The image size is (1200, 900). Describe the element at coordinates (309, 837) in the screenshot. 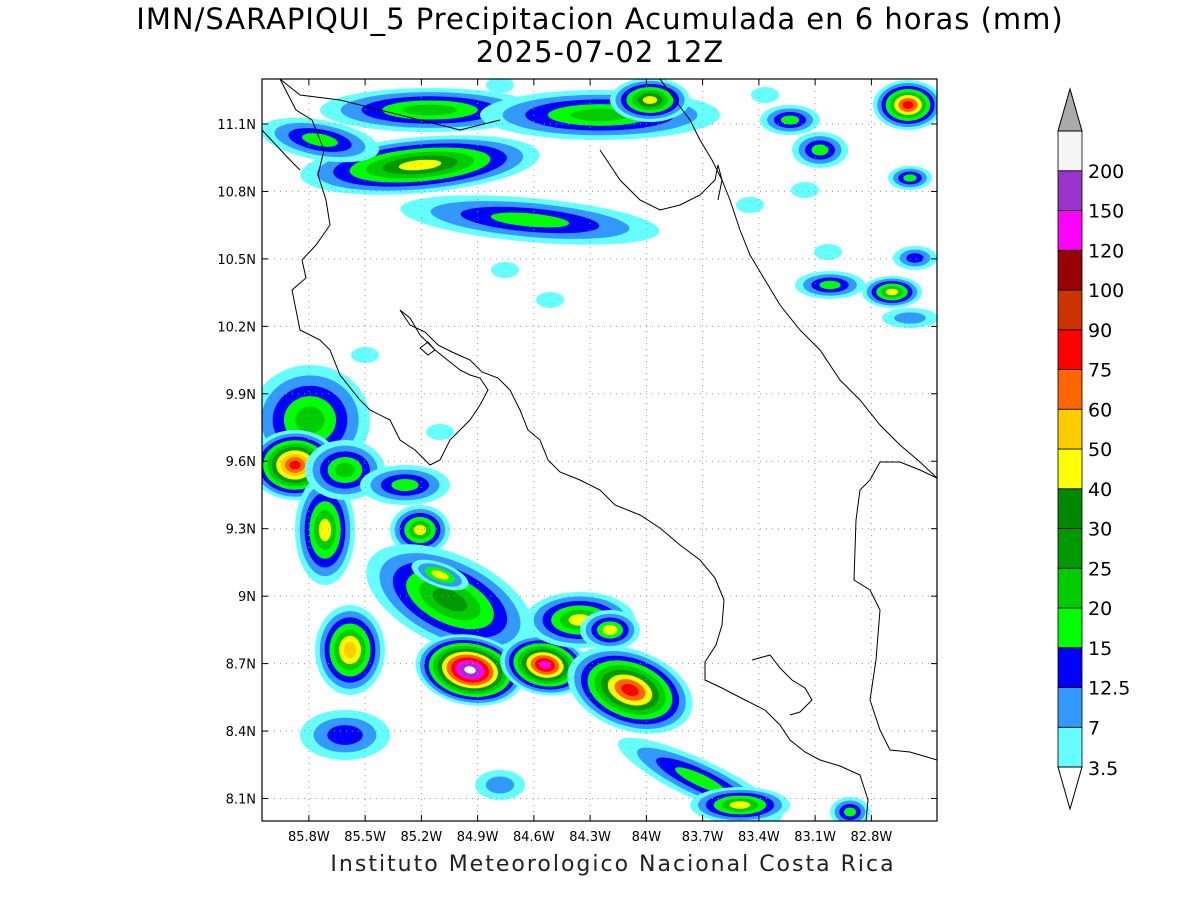

I see `lon-tick-label: 85.8W` at that location.